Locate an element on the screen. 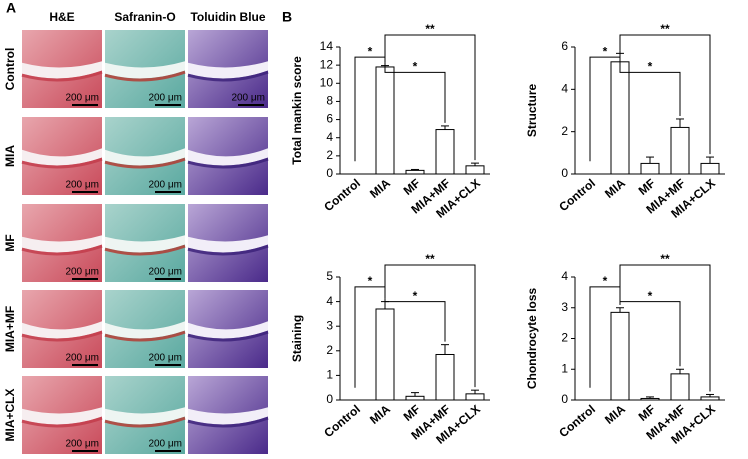 The image size is (748, 459). y-tick-label: 1 is located at coordinates (329, 375).